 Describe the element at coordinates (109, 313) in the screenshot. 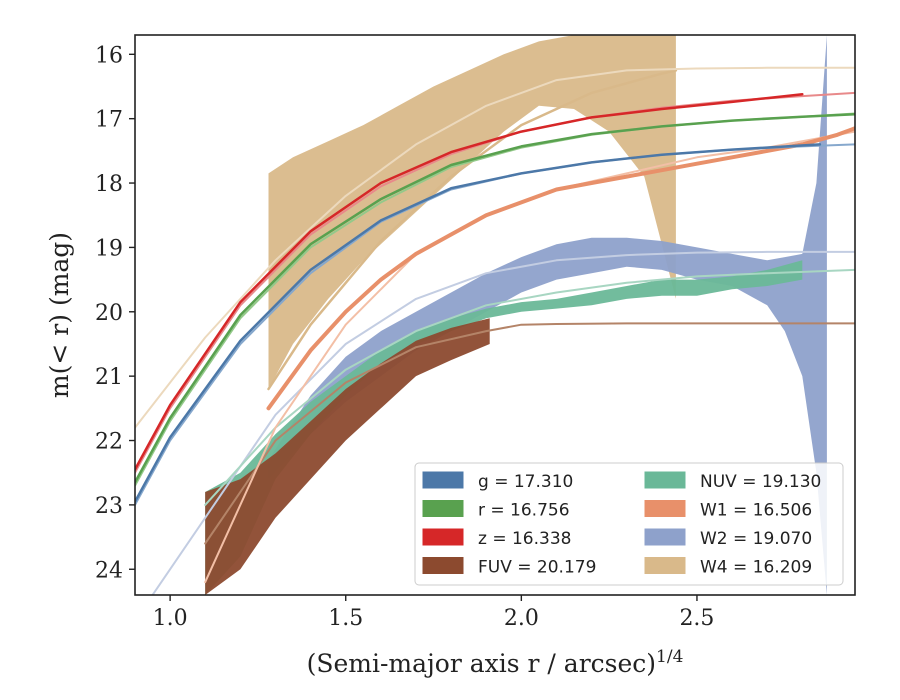

I see `y-tick-label: 20` at that location.